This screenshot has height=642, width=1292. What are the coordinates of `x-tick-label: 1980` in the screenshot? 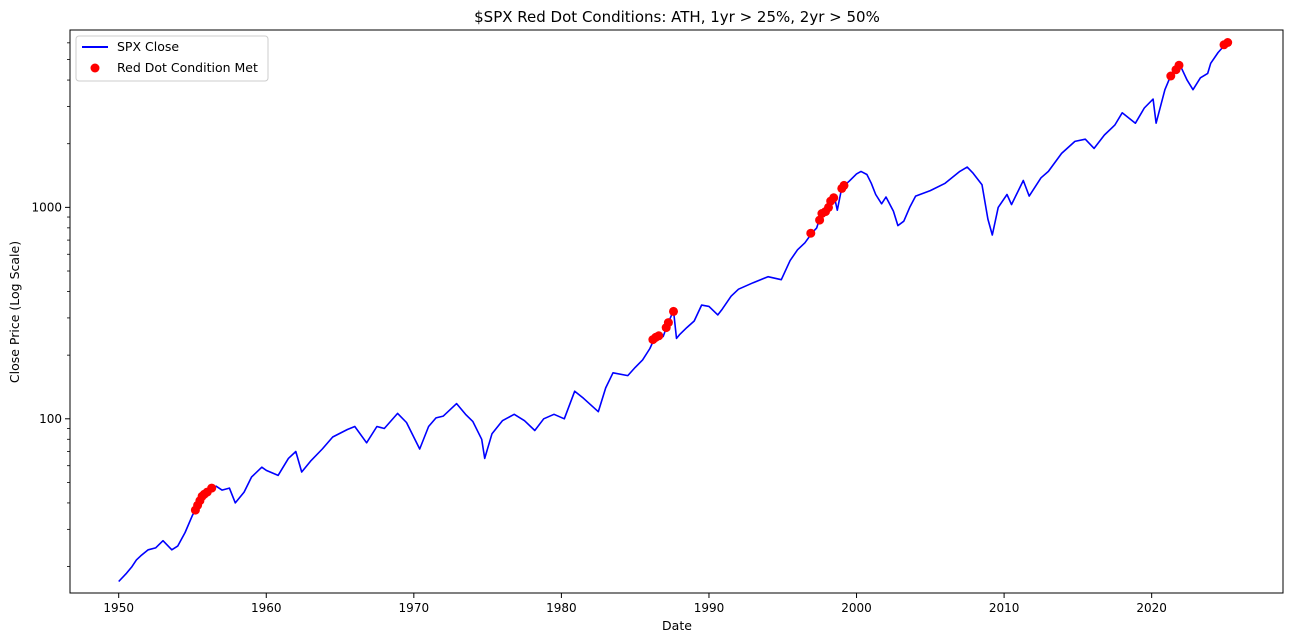 It's located at (561, 608).